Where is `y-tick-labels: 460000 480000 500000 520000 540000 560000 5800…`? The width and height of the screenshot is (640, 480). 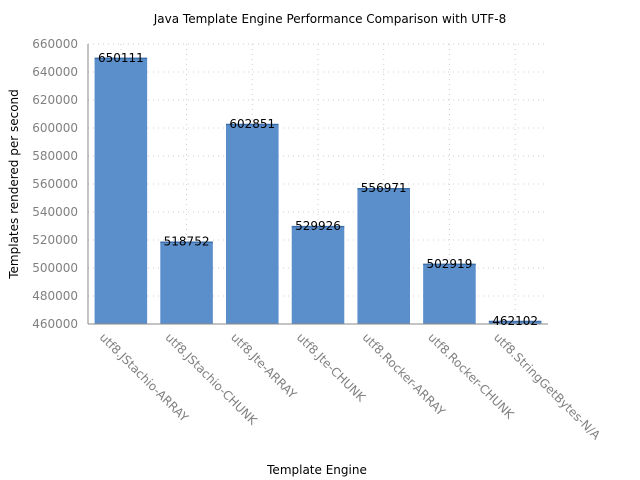
y-tick-labels: 460000 480000 500000 520000 540000 560000 5800… is located at coordinates (55, 184).